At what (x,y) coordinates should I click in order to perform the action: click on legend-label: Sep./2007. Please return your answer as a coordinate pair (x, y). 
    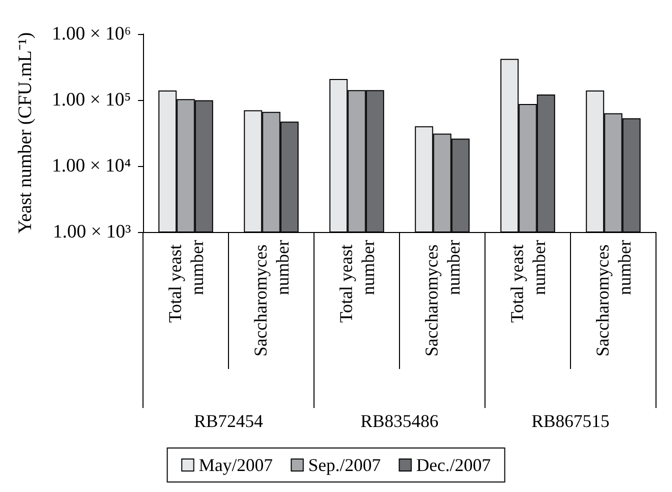
    Looking at the image, I should click on (344, 465).